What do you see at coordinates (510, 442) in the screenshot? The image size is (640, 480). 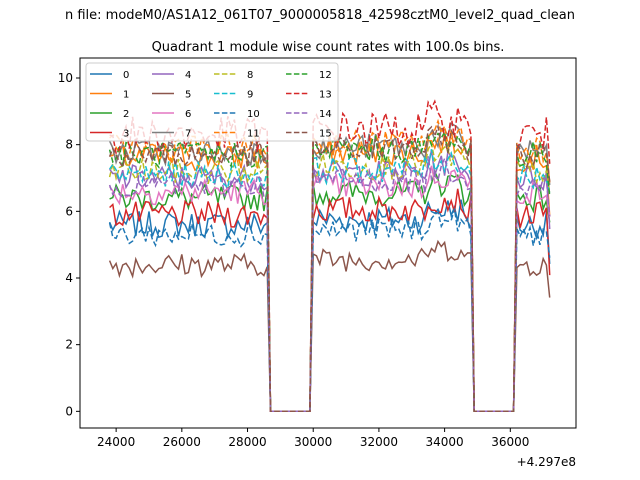 I see `x-tick-label: 36000` at bounding box center [510, 442].